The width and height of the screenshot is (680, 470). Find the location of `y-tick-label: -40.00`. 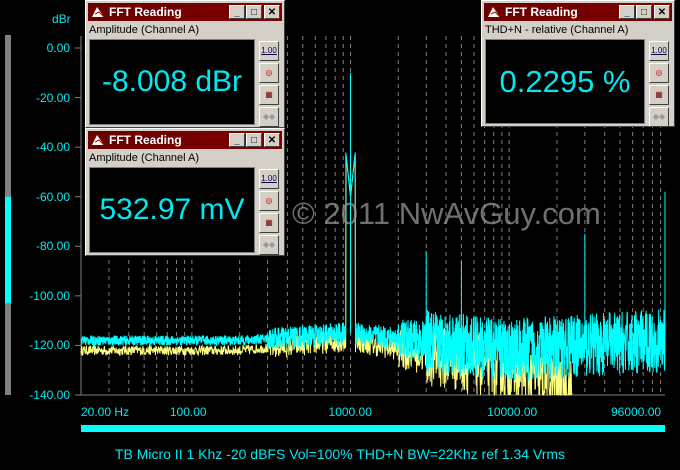

y-tick-label: -40.00 is located at coordinates (52, 147).